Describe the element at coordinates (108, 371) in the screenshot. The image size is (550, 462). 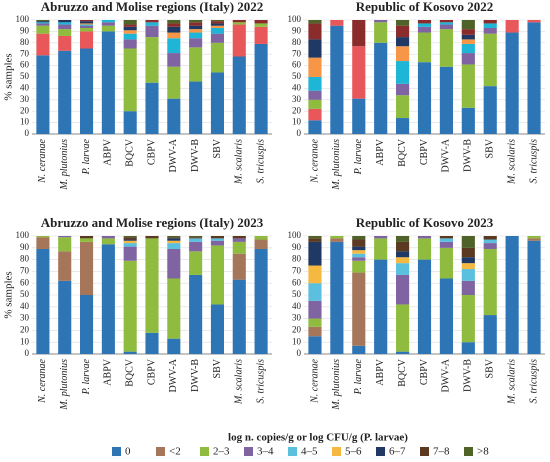
I see `x-tick-label: ABPV` at that location.